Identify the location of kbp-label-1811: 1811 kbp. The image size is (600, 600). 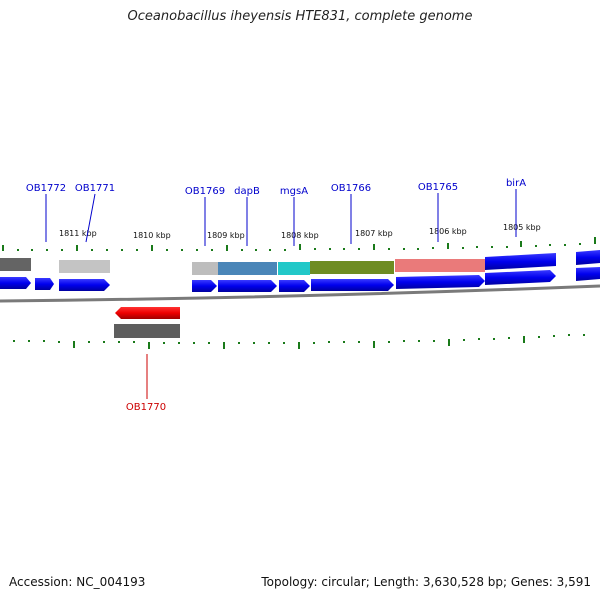
(78, 233).